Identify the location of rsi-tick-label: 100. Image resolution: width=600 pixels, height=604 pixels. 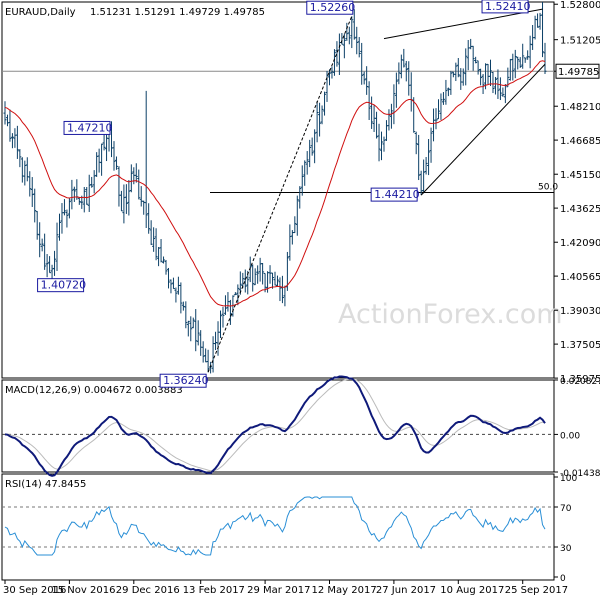
(568, 479).